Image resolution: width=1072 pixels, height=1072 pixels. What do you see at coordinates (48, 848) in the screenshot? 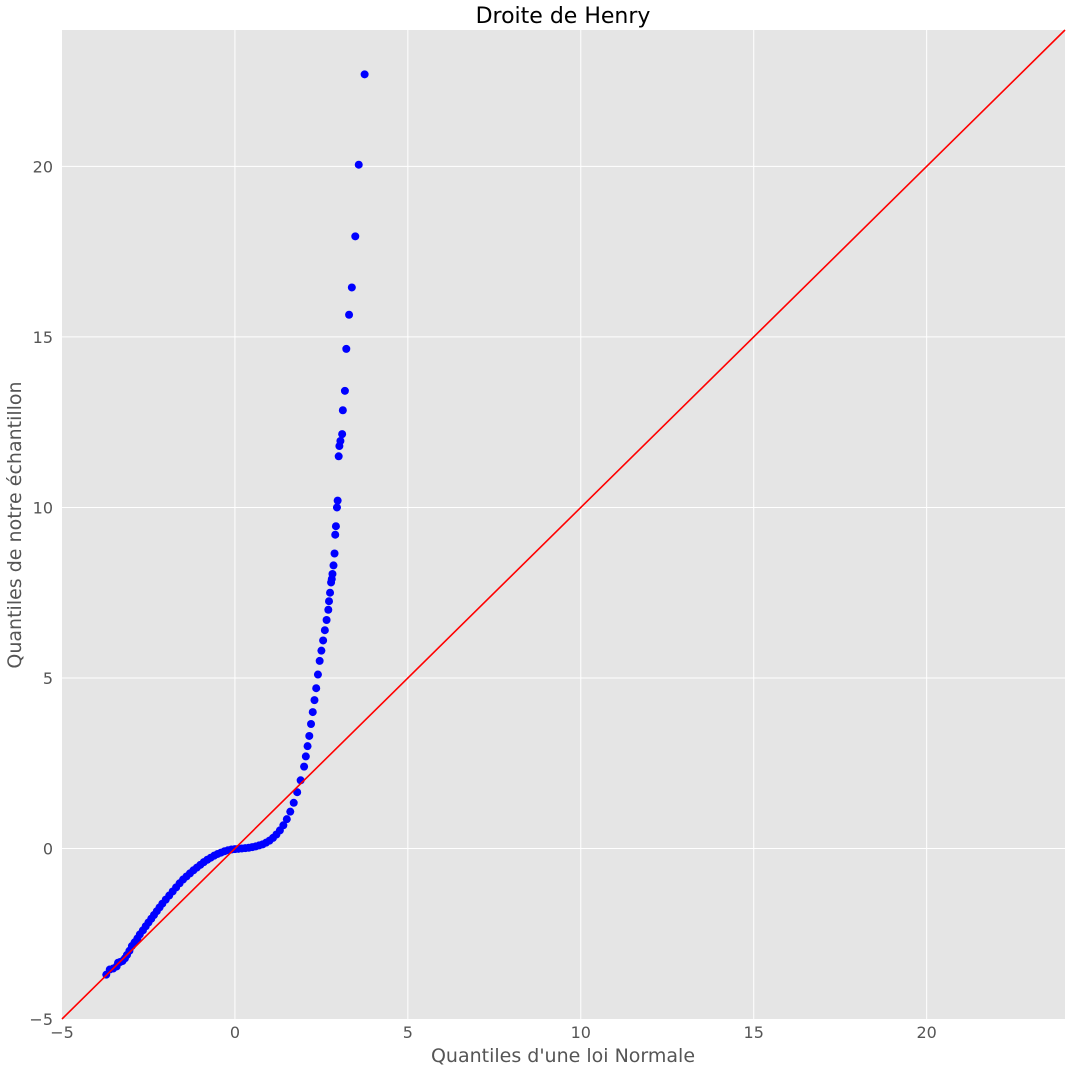
I see `y-tick-label: 0` at bounding box center [48, 848].